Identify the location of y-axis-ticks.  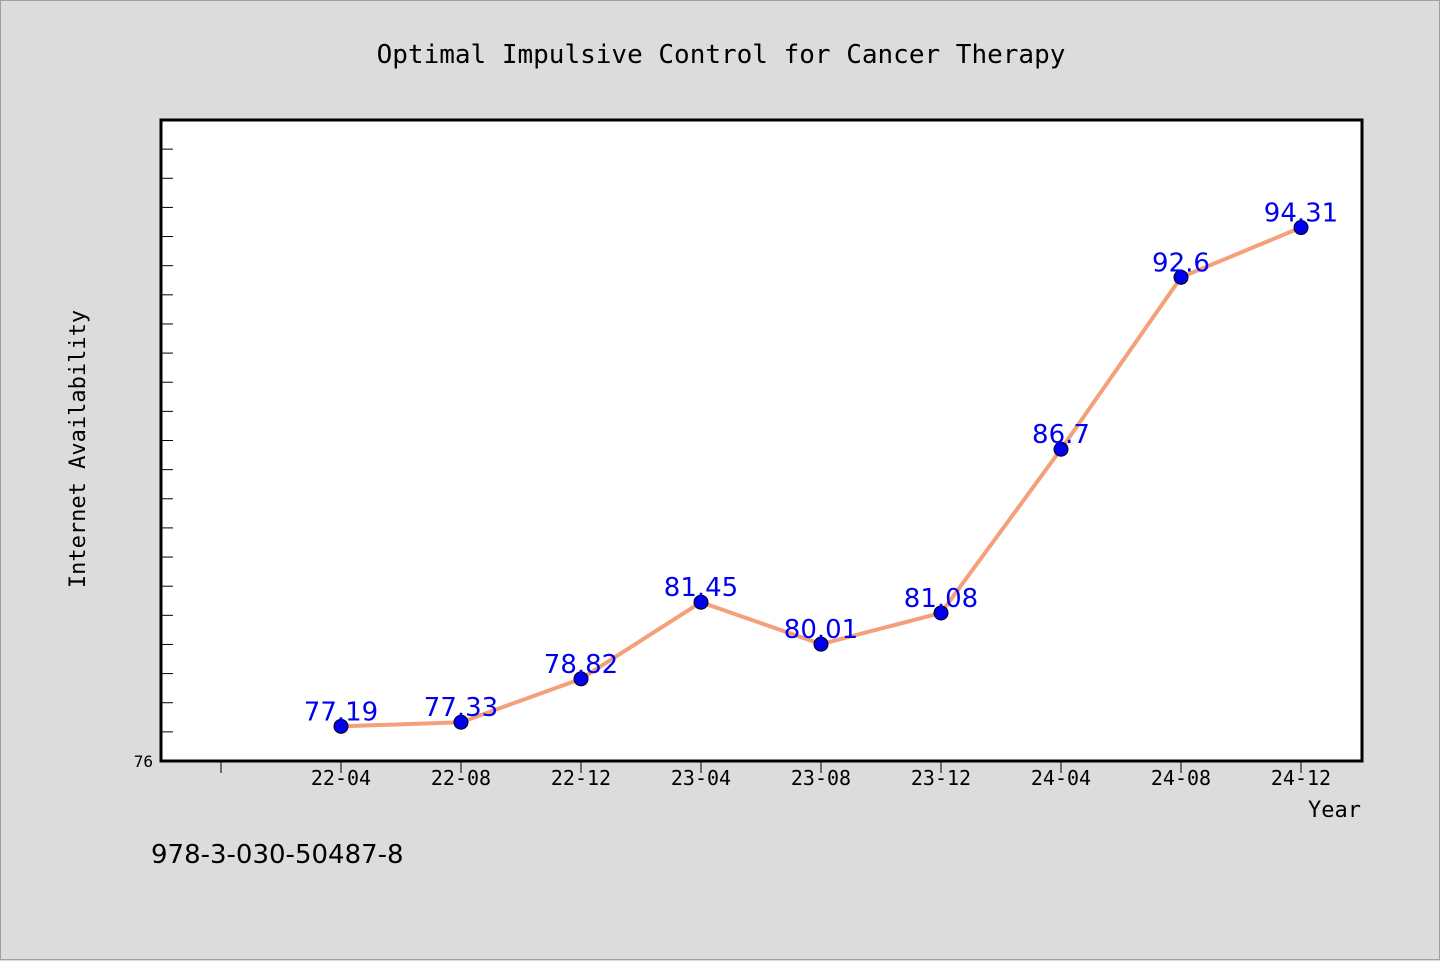
(167, 440).